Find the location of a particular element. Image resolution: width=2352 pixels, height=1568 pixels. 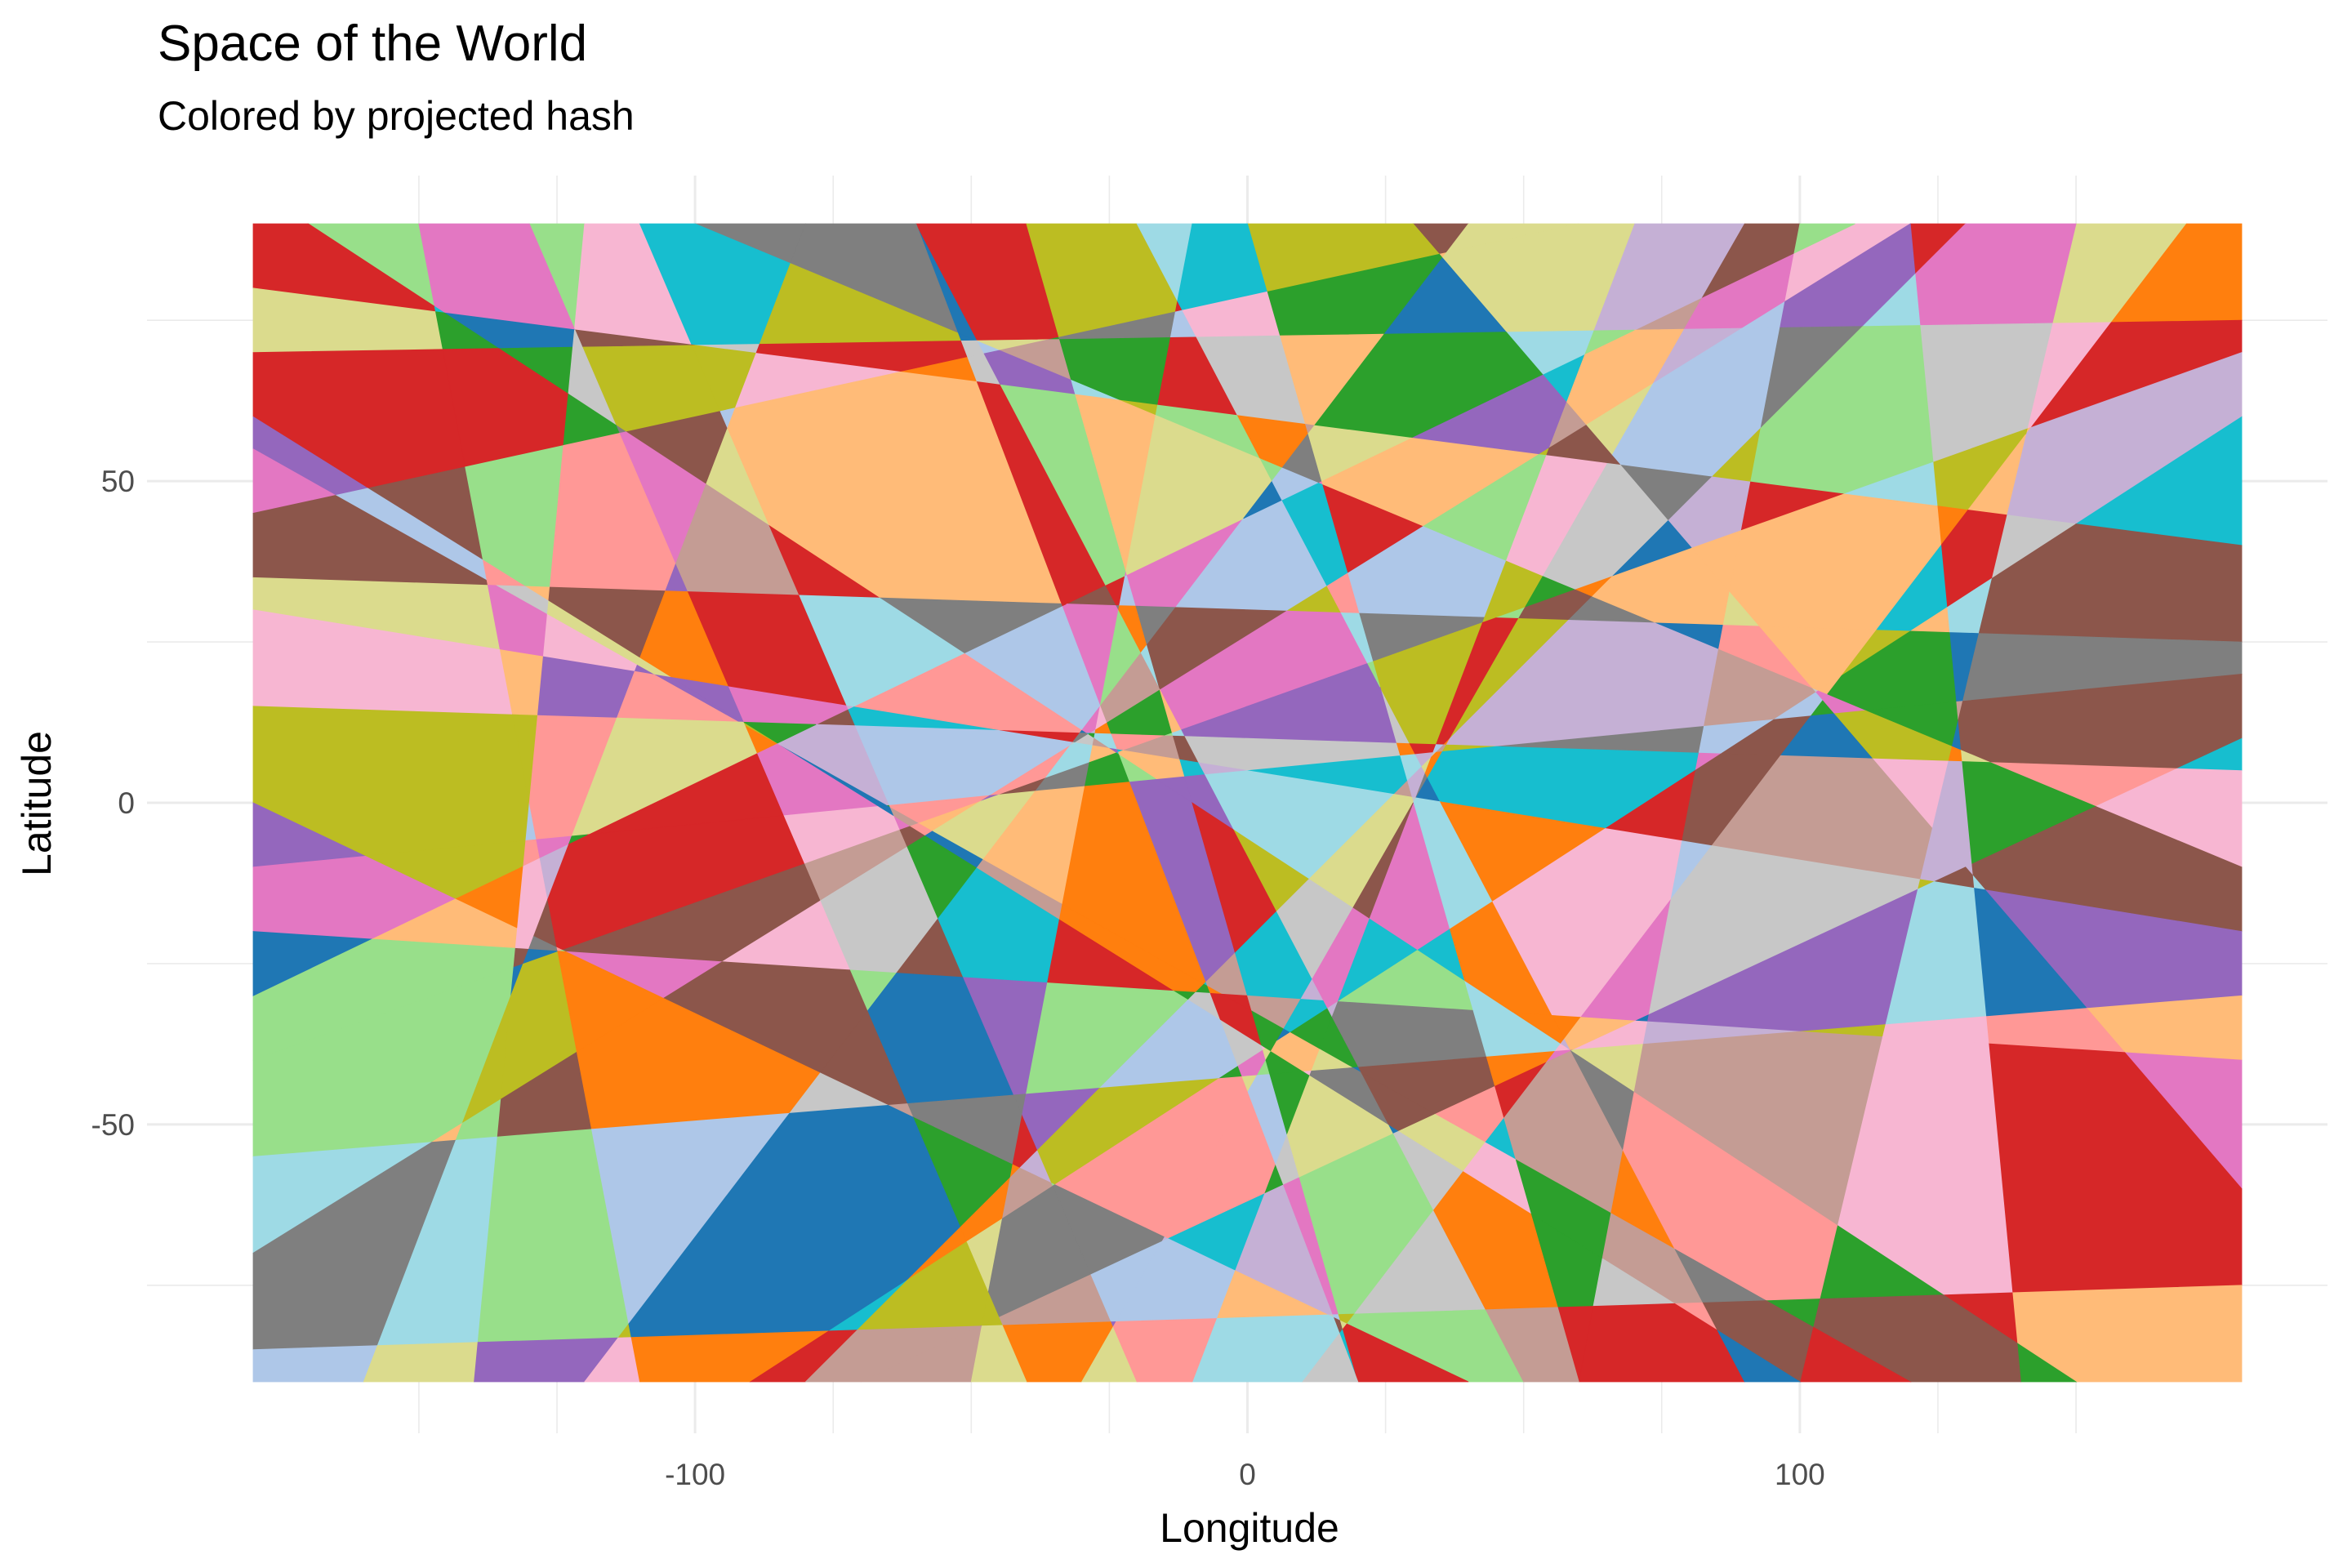

y-tick-label: -50 is located at coordinates (113, 1125).